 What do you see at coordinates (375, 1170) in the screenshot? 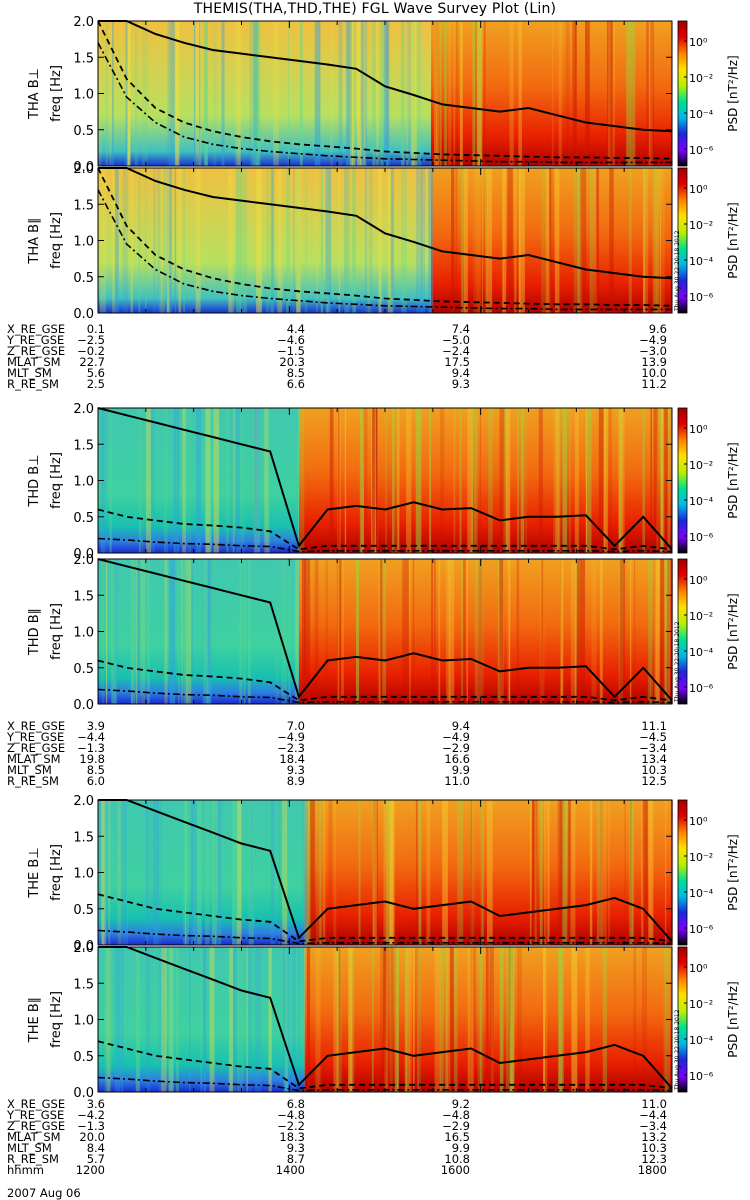
I see `ephemeris-row: hhmm 1200 1400 1600 1800` at bounding box center [375, 1170].